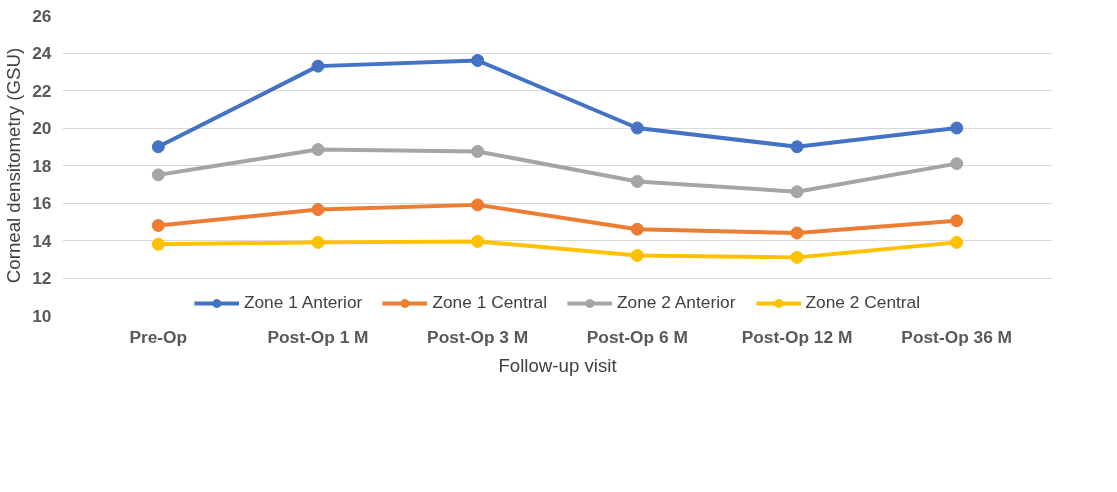 Image resolution: width=1117 pixels, height=492 pixels. I want to click on y-tick-label: 20, so click(42, 128).